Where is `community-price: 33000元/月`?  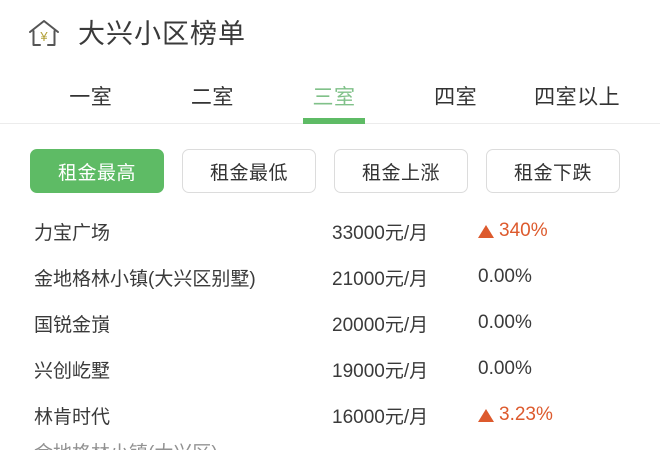
community-price: 33000元/月 is located at coordinates (380, 233).